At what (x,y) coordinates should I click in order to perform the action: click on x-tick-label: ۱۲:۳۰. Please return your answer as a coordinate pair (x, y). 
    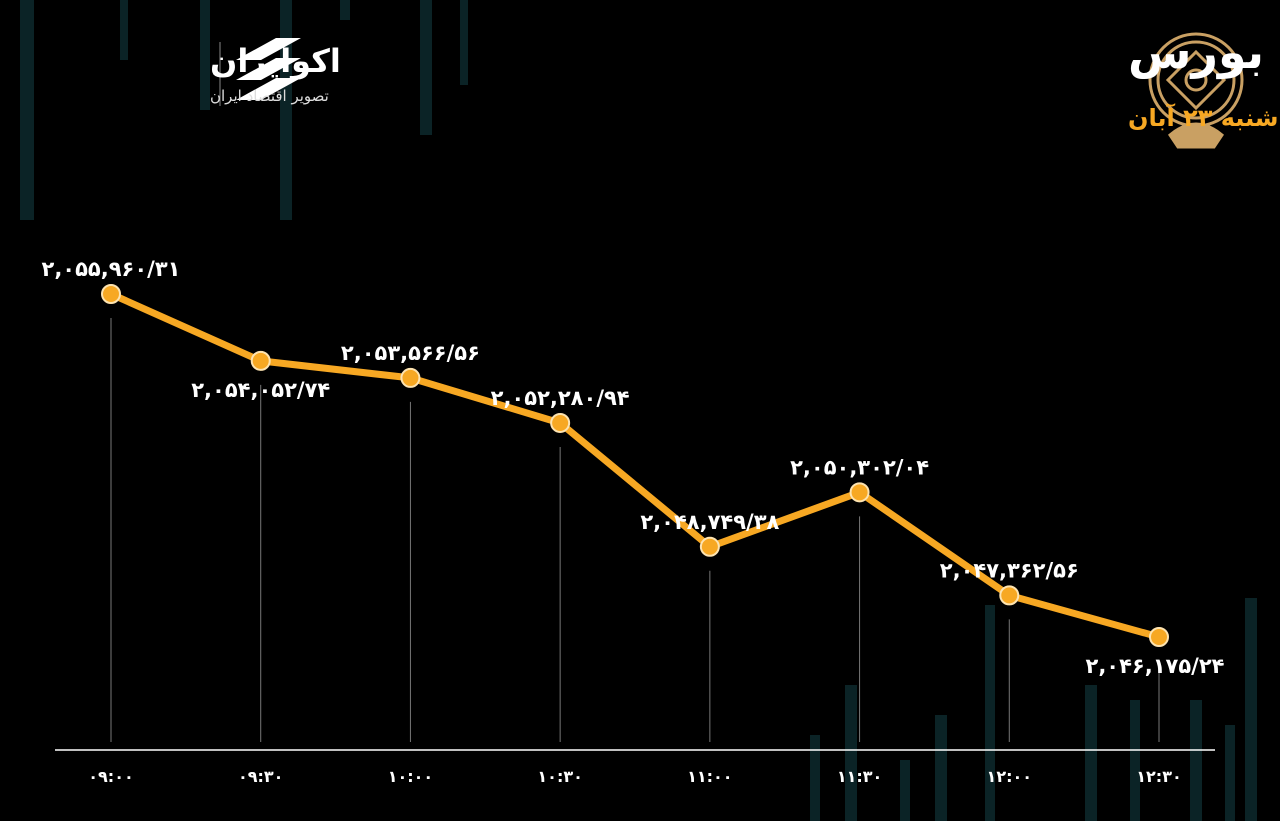
    Looking at the image, I should click on (1158, 776).